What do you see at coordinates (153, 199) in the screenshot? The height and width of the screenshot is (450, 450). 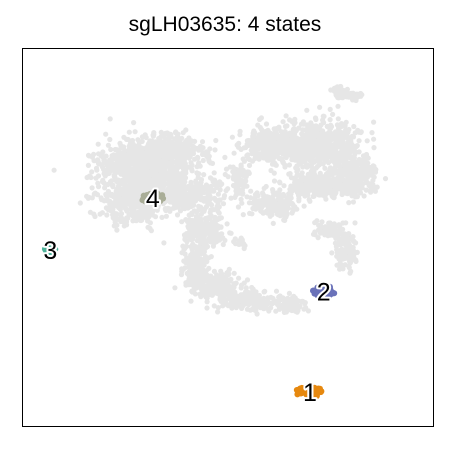 I see `state-label-4: 4` at bounding box center [153, 199].